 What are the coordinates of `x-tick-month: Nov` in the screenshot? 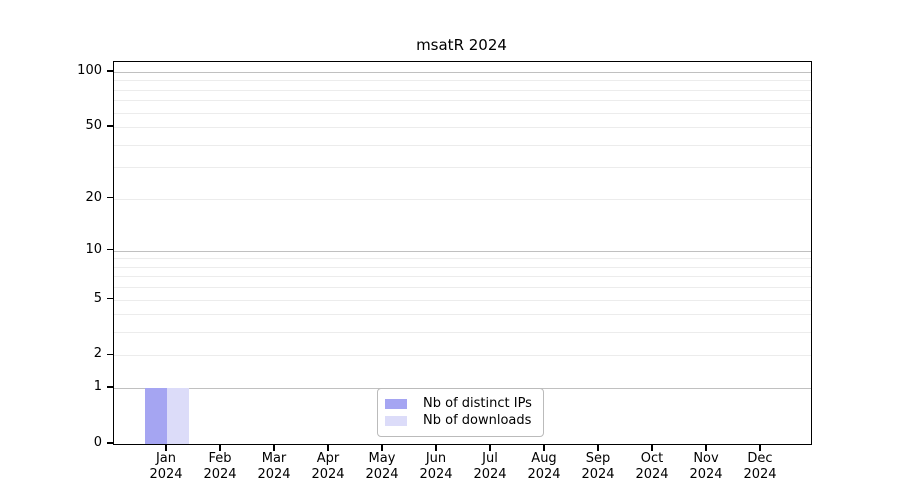 It's located at (706, 458).